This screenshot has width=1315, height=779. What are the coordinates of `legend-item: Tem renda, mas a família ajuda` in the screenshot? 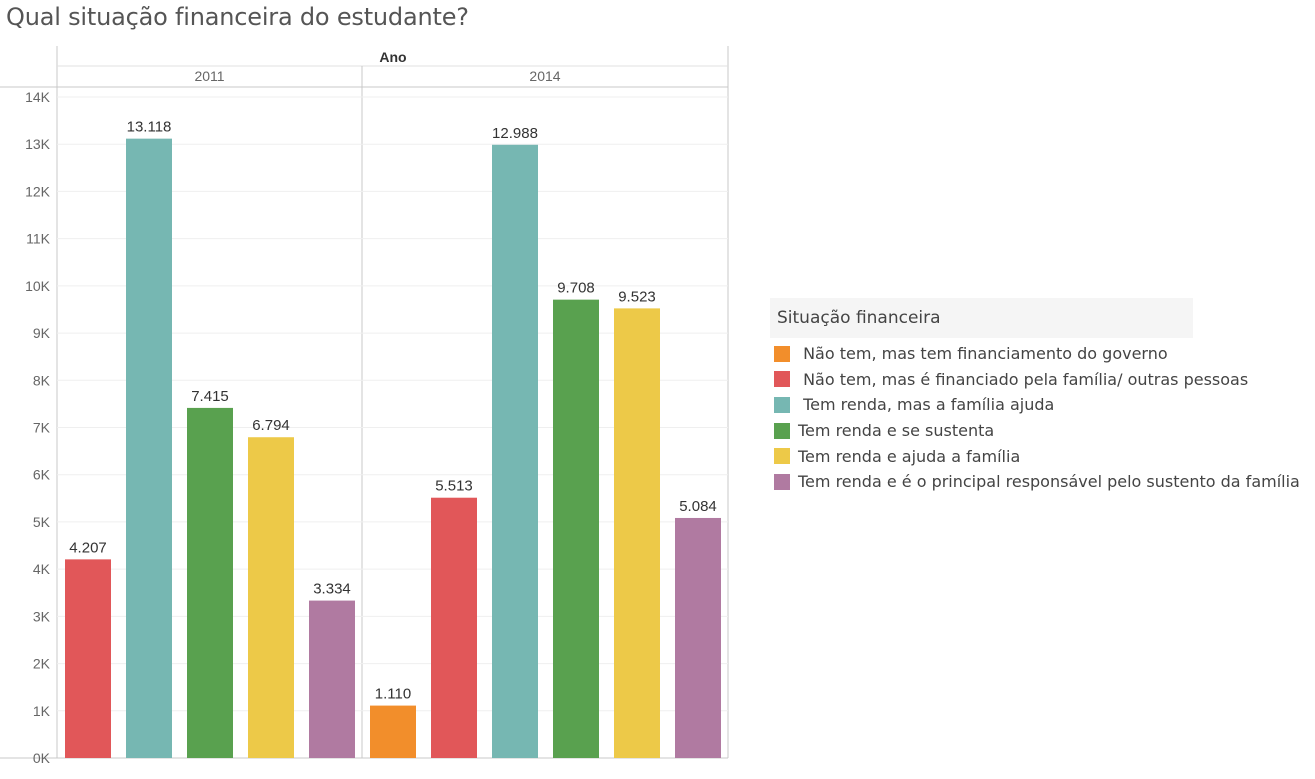 It's located at (1035, 405).